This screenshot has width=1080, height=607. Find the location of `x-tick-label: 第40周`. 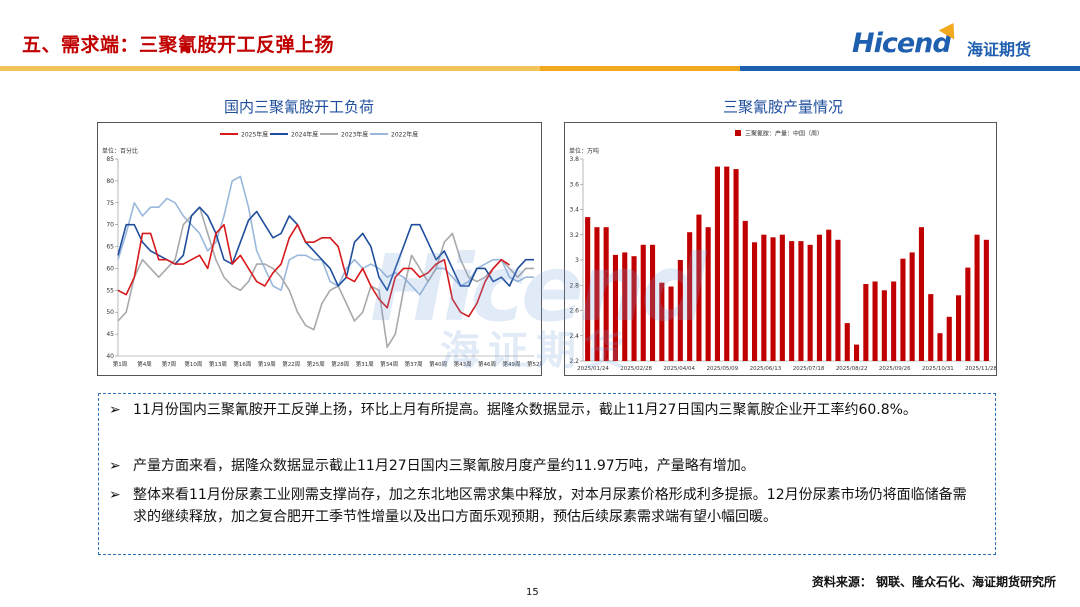

x-tick-label: 第40周 is located at coordinates (438, 364).